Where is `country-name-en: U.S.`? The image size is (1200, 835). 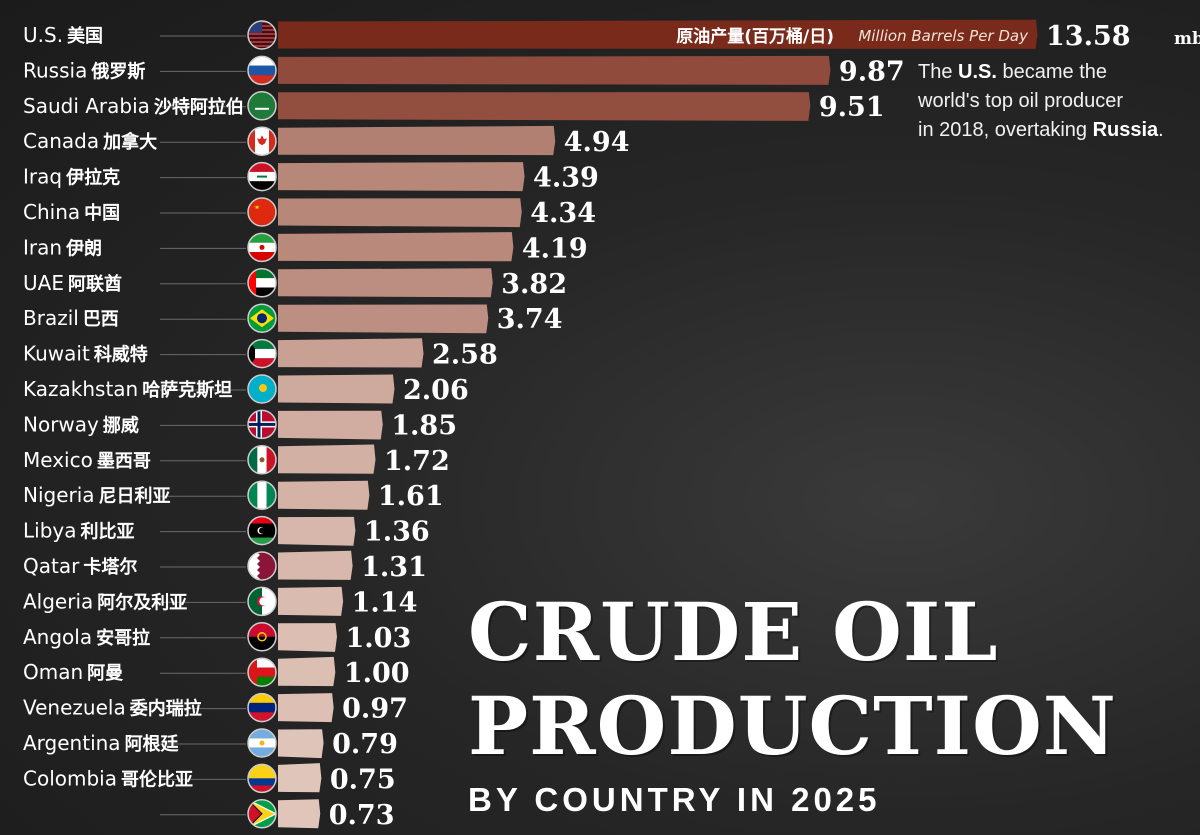 country-name-en: U.S. is located at coordinates (43, 35).